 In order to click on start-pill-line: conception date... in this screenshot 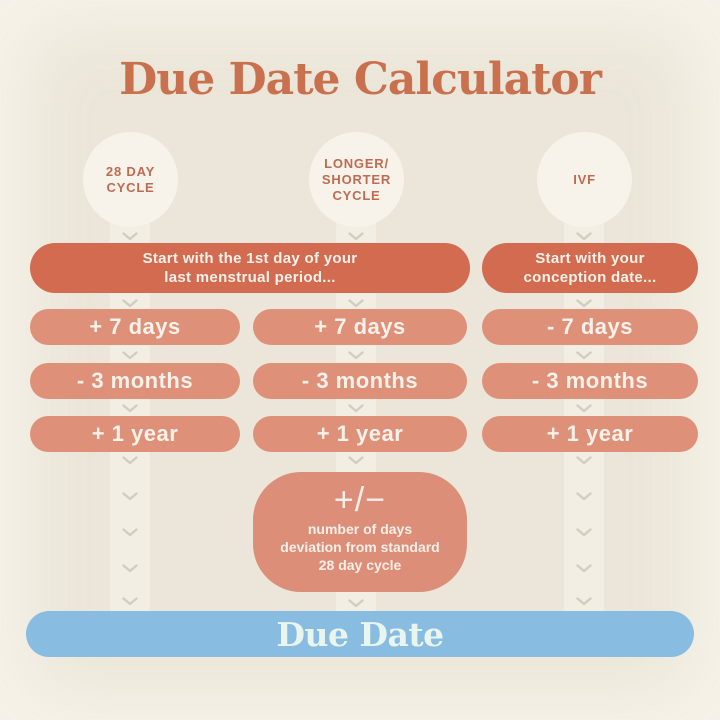, I will do `click(590, 277)`.